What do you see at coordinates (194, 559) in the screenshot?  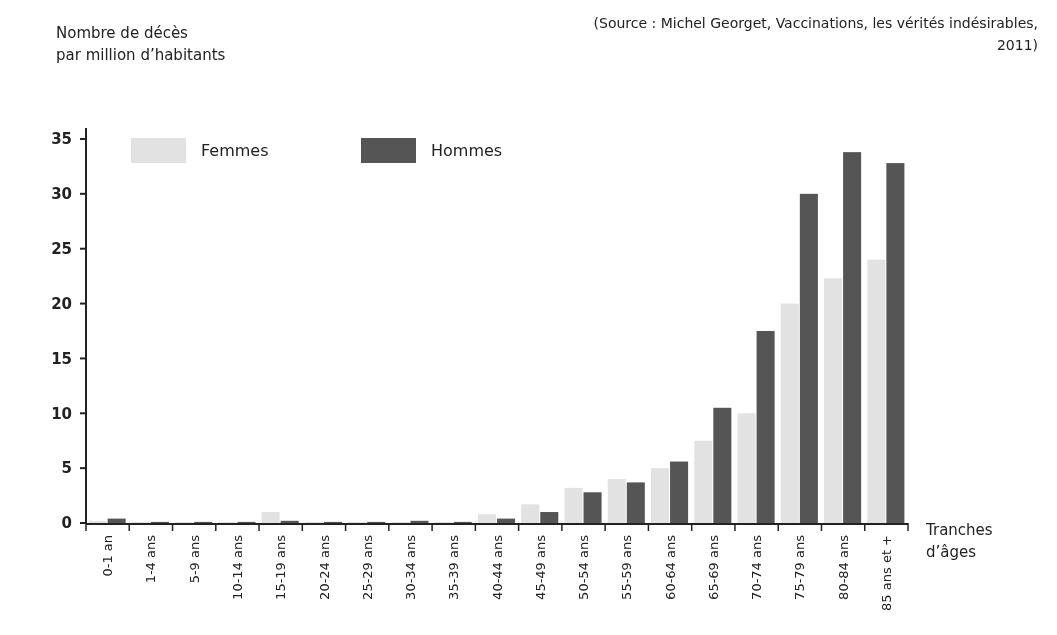 I see `x-tick-label: 5-9 ans` at bounding box center [194, 559].